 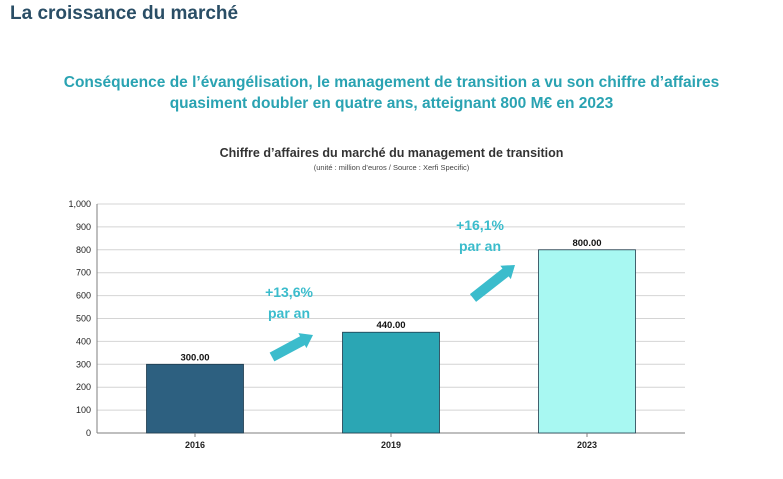 What do you see at coordinates (289, 292) in the screenshot?
I see `growth-rate-label: +13,6%` at bounding box center [289, 292].